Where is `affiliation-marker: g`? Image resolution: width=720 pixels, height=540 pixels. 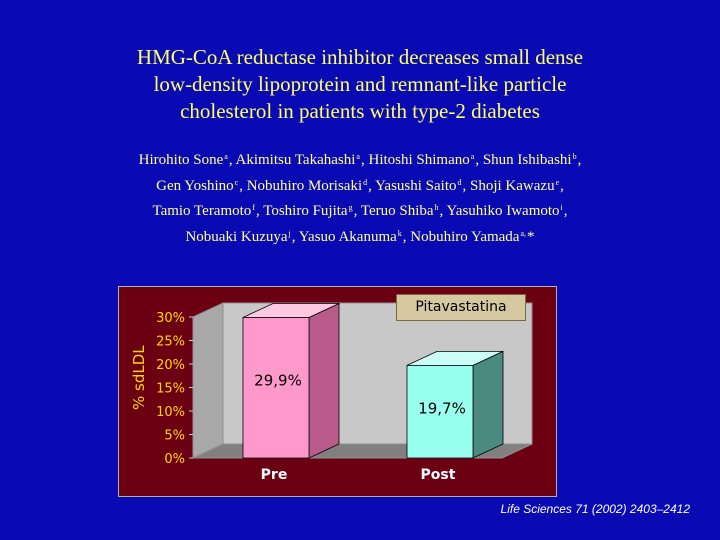 affiliation-marker: g is located at coordinates (350, 207).